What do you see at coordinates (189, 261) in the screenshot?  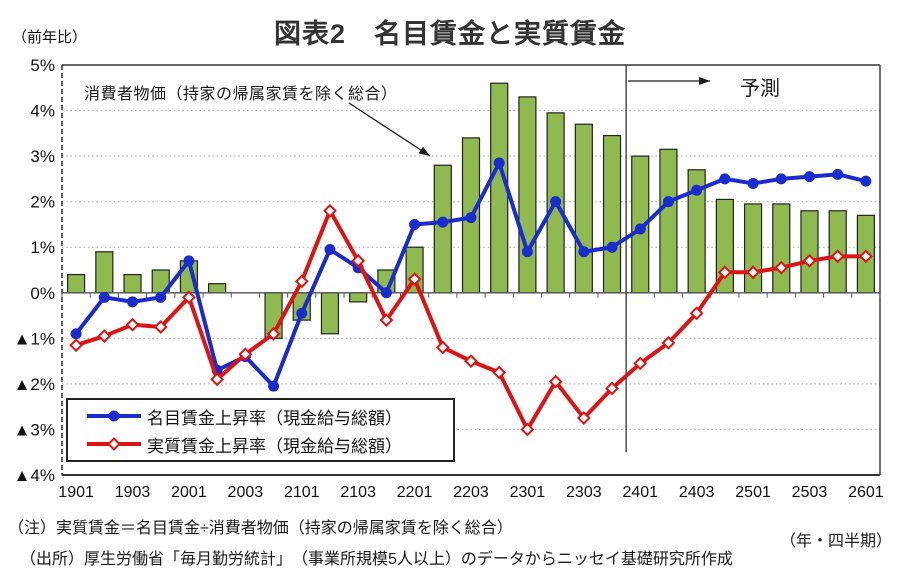 I see `nominal-point-2001` at bounding box center [189, 261].